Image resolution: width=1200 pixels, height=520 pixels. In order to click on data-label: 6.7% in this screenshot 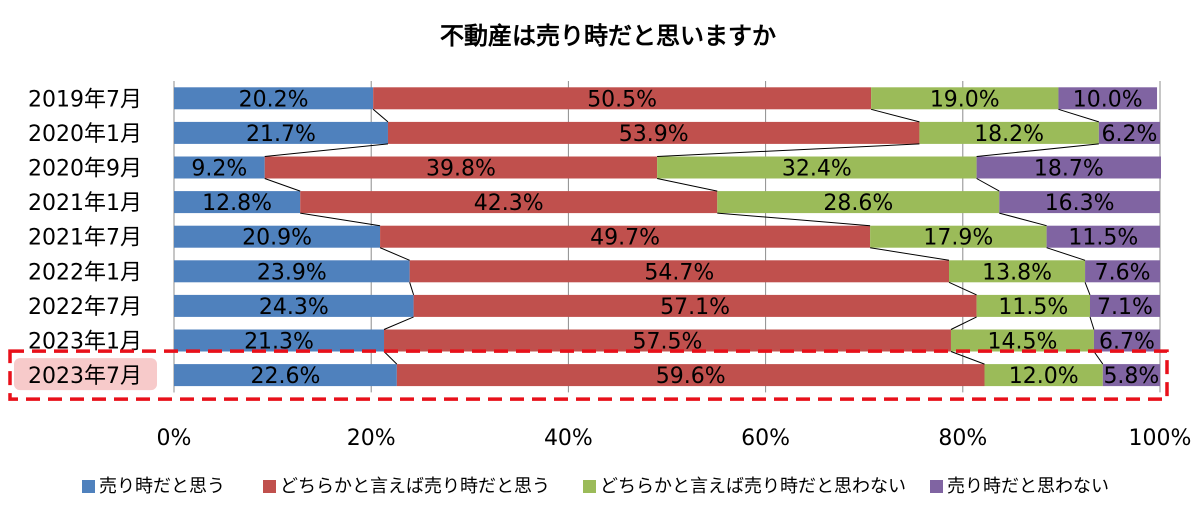, I will do `click(1127, 342)`.